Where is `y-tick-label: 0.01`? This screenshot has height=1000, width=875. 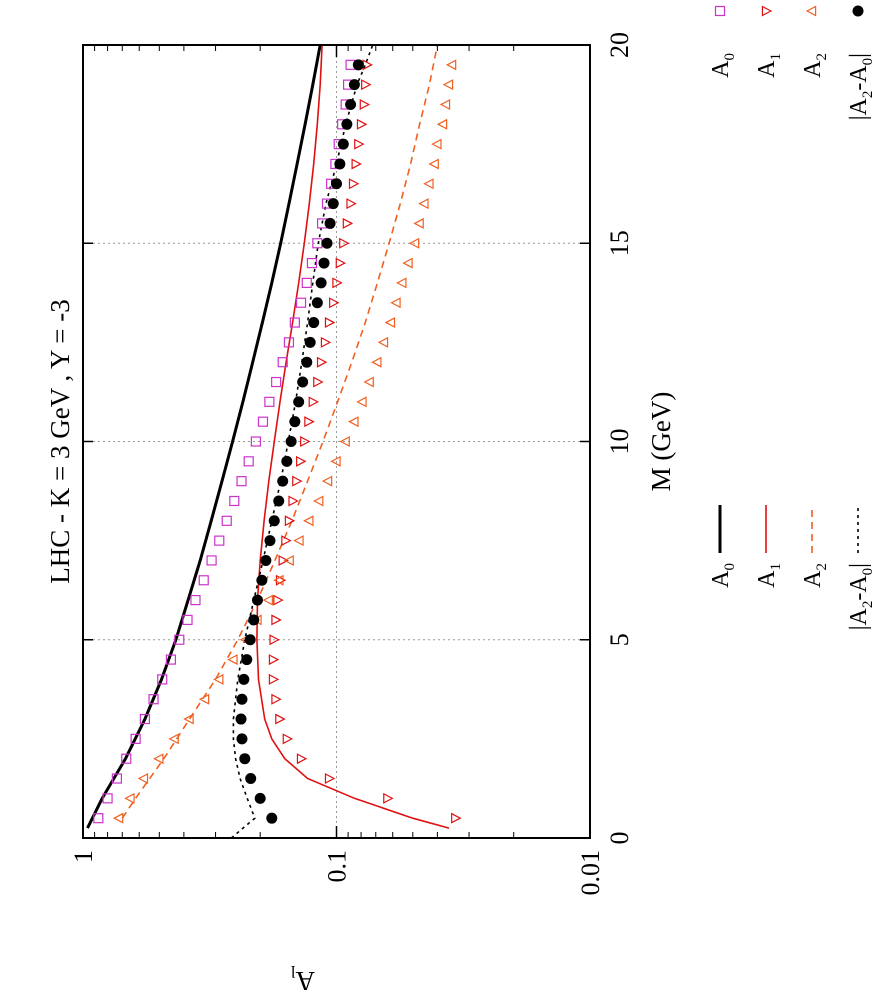
y-tick-label: 0.01 is located at coordinates (590, 873).